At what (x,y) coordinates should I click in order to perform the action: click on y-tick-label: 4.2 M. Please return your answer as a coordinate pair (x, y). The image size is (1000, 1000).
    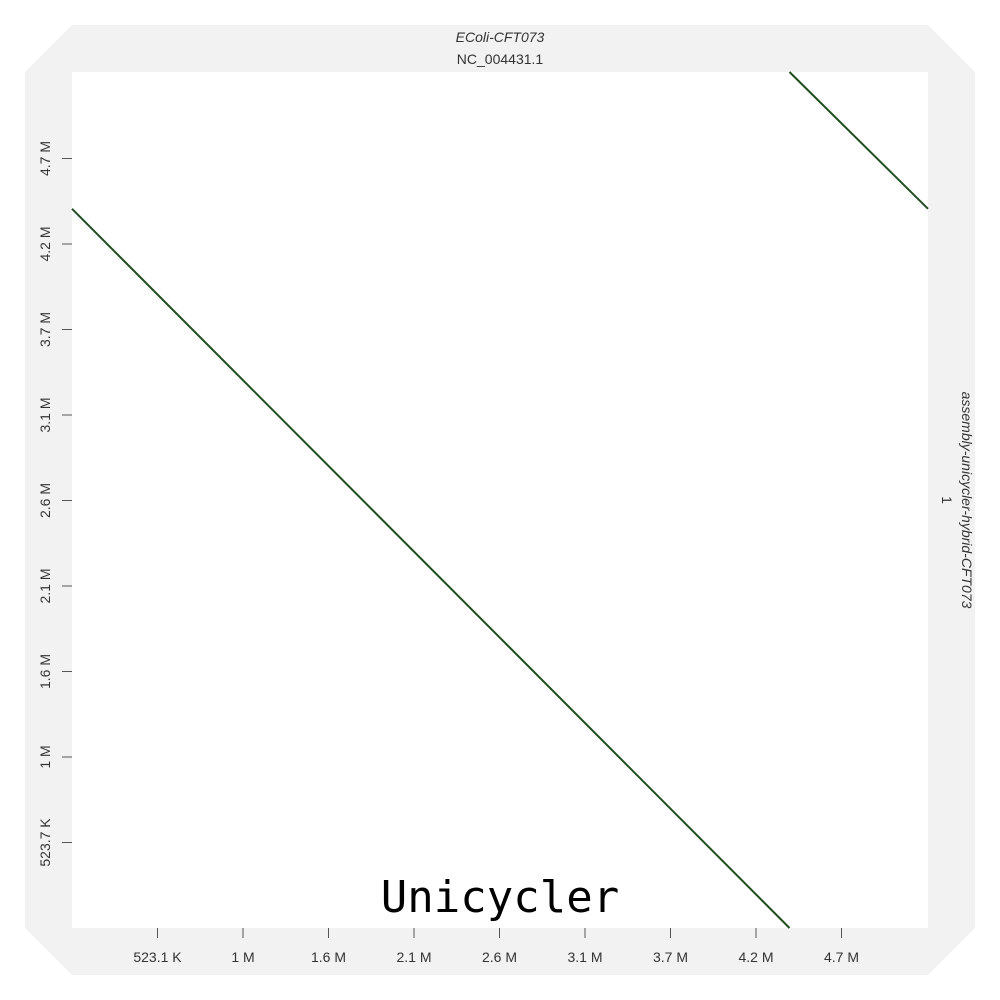
    Looking at the image, I should click on (45, 243).